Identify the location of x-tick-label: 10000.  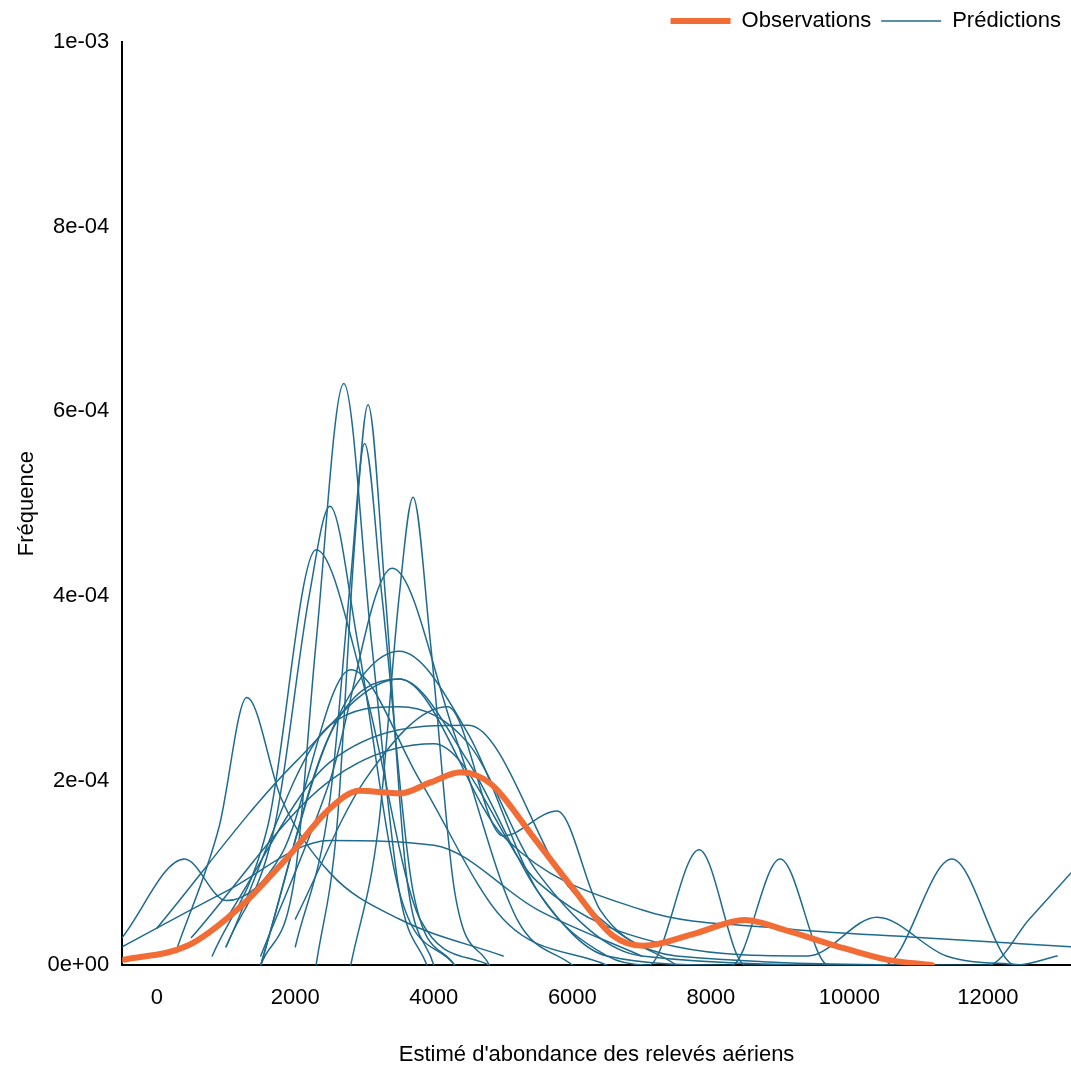
(849, 997).